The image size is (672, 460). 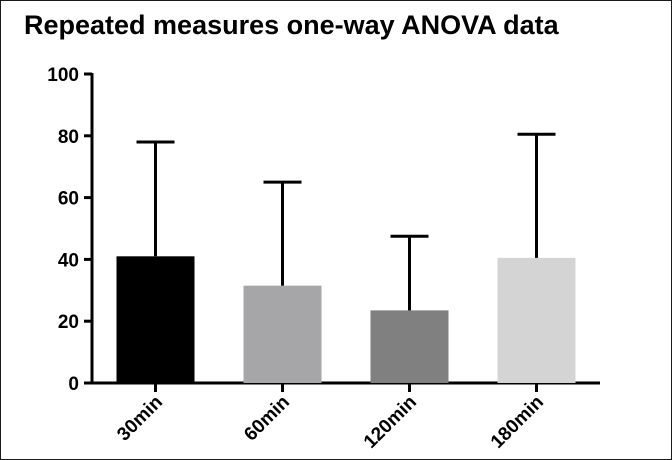 I want to click on y-tick-label: 40, so click(x=68, y=260).